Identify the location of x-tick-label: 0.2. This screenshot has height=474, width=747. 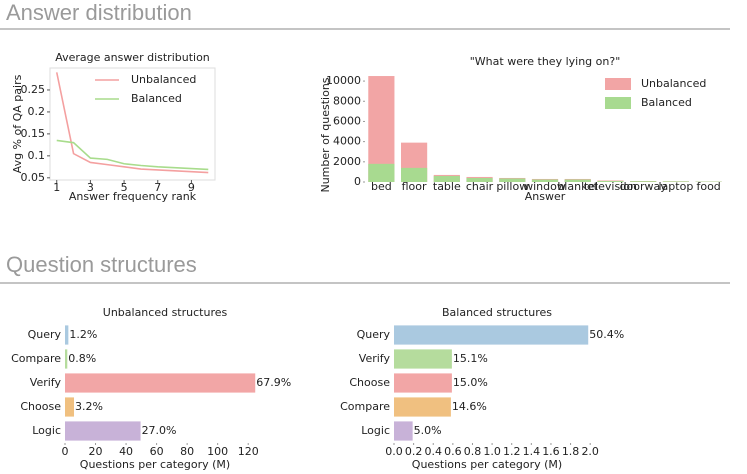
(414, 451).